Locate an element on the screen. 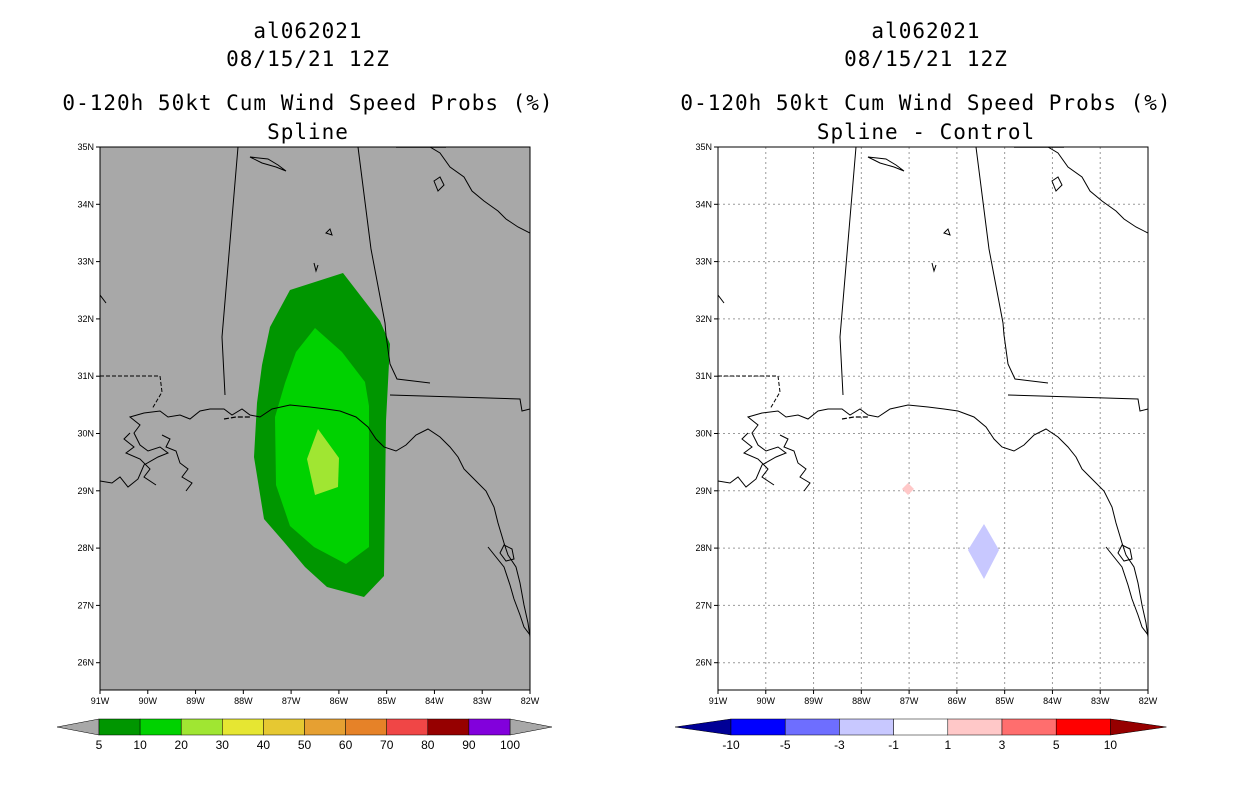 Image resolution: width=1236 pixels, height=800 pixels. colorbar-label: 1 is located at coordinates (947, 745).